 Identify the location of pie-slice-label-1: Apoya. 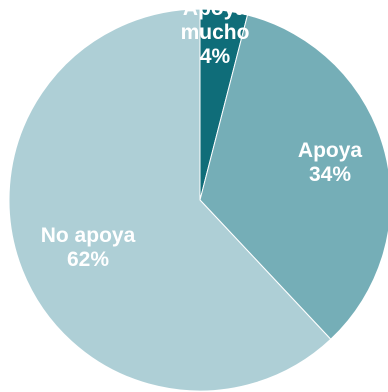
(330, 150).